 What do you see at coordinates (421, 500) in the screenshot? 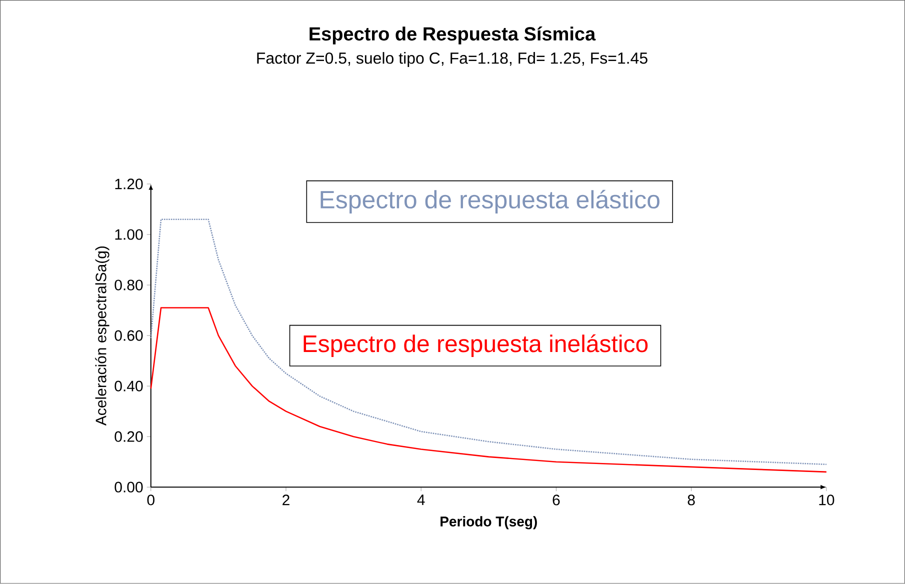
I see `x-tick-label: 4` at bounding box center [421, 500].